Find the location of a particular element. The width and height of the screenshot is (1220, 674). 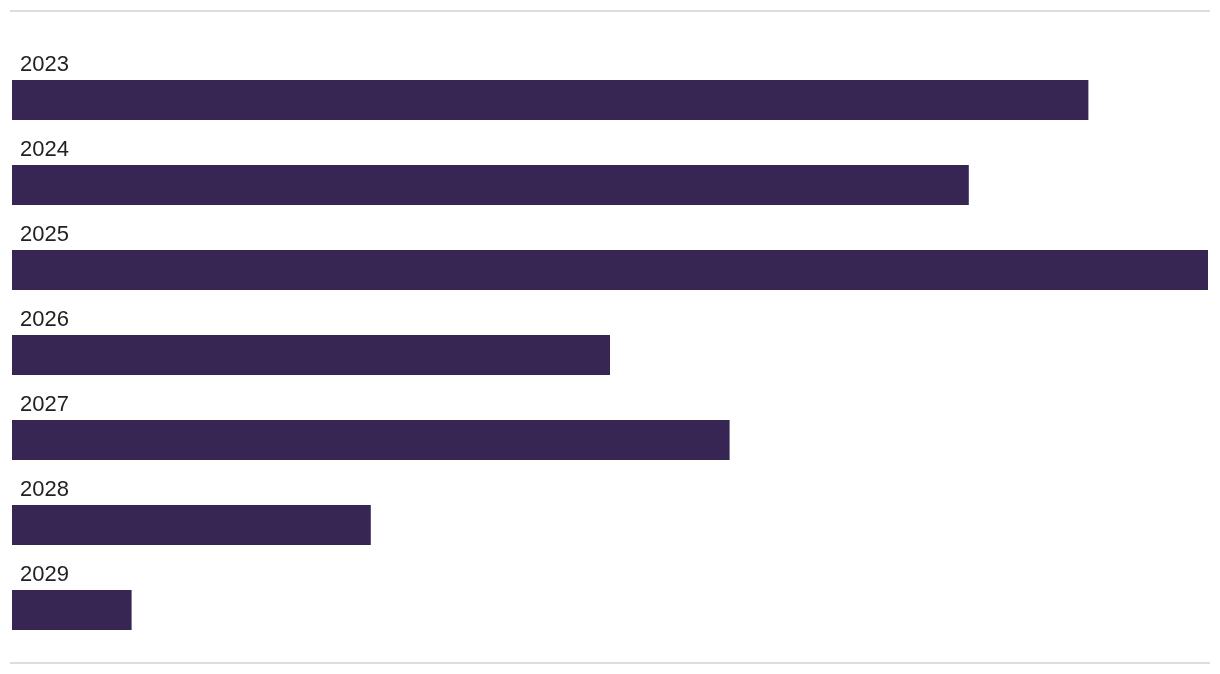

y-tick-label: 2024 is located at coordinates (44, 148).